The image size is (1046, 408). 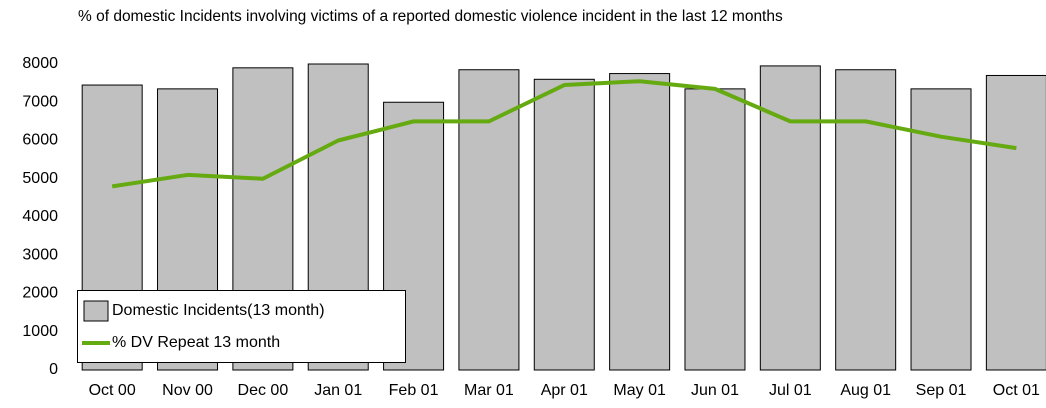 I want to click on legend-label: % DV Repeat 13 month, so click(x=196, y=342).